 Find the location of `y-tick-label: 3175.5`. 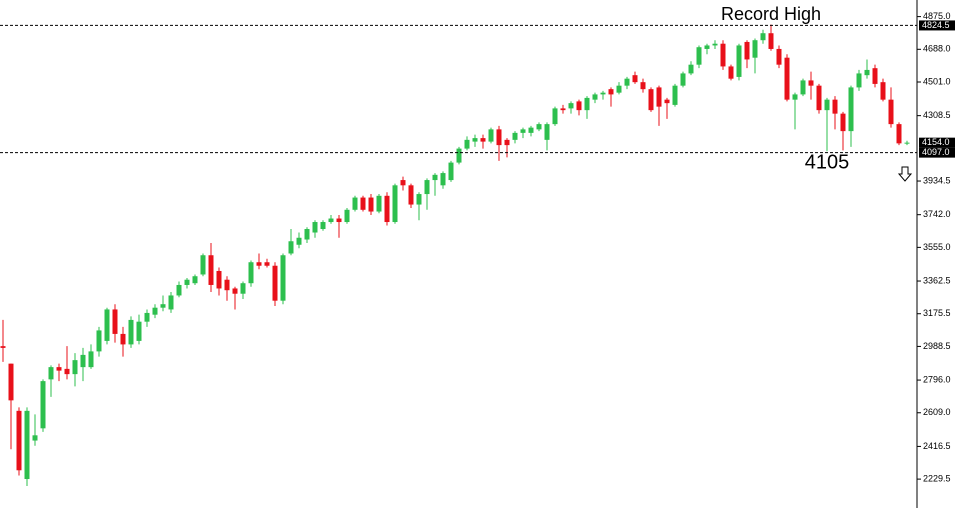

y-tick-label: 3175.5 is located at coordinates (937, 313).